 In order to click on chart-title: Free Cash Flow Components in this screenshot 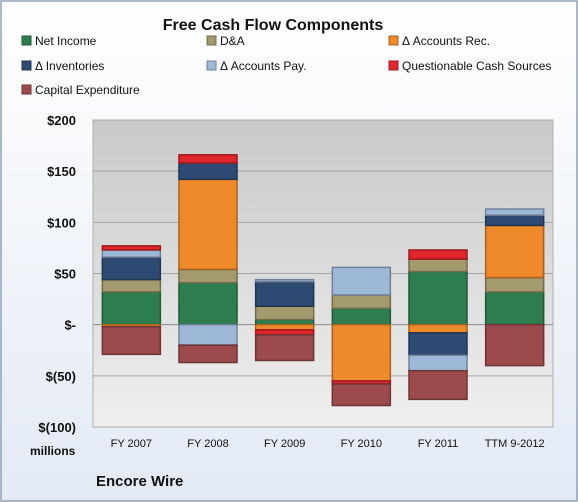, I will do `click(273, 25)`.